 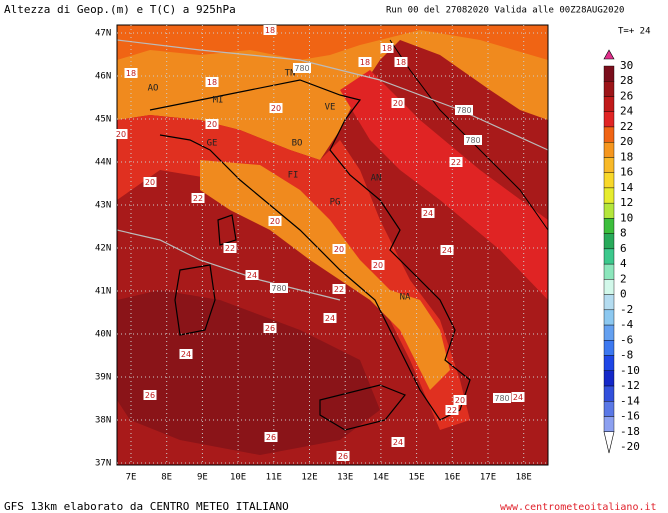 I want to click on lat-label: 47N, so click(x=103, y=34).